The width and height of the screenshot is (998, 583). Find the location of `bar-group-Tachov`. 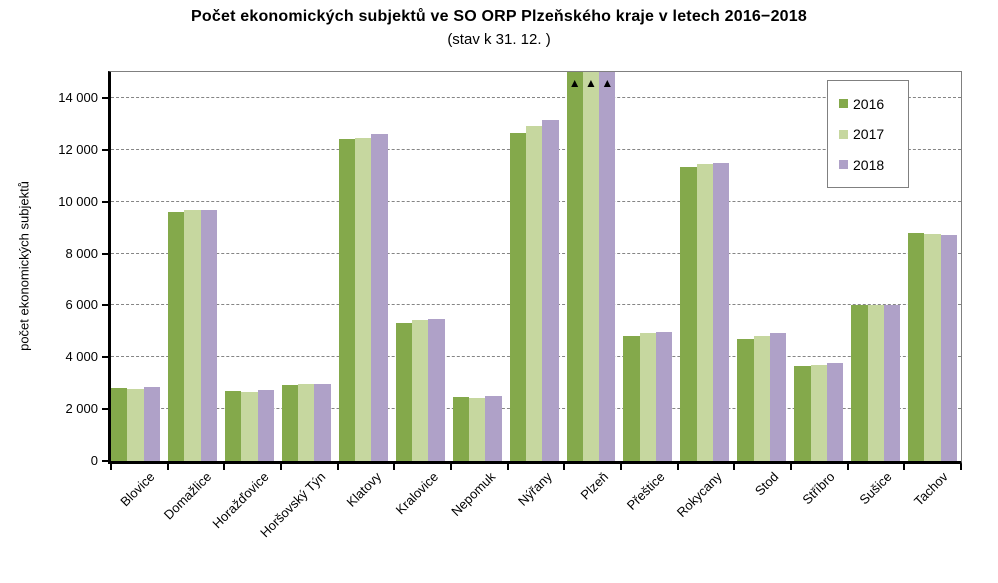

bar-group-Tachov is located at coordinates (932, 266).